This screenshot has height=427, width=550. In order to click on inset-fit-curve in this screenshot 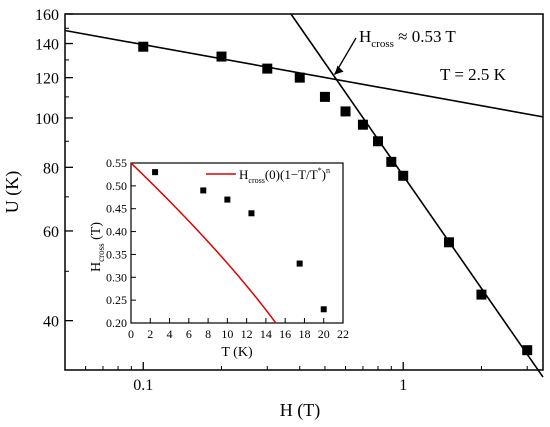, I will do `click(203, 243)`.